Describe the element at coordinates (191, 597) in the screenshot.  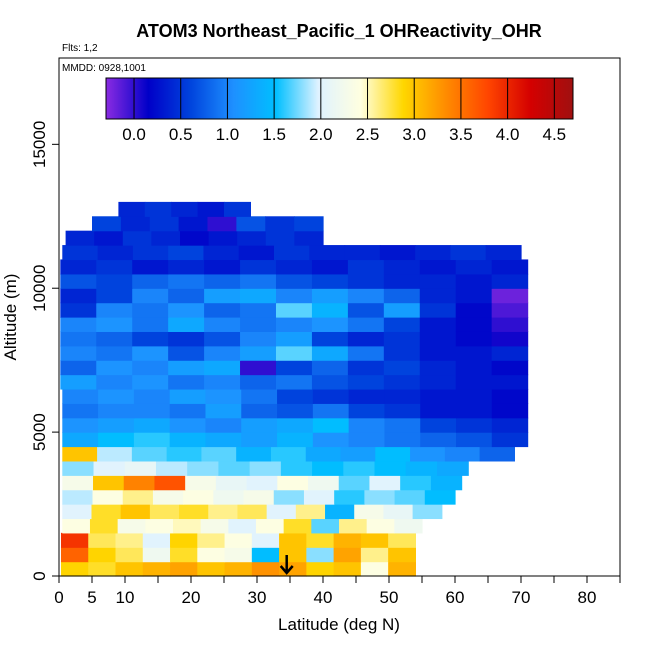
I see `x-tick-label: 20` at that location.